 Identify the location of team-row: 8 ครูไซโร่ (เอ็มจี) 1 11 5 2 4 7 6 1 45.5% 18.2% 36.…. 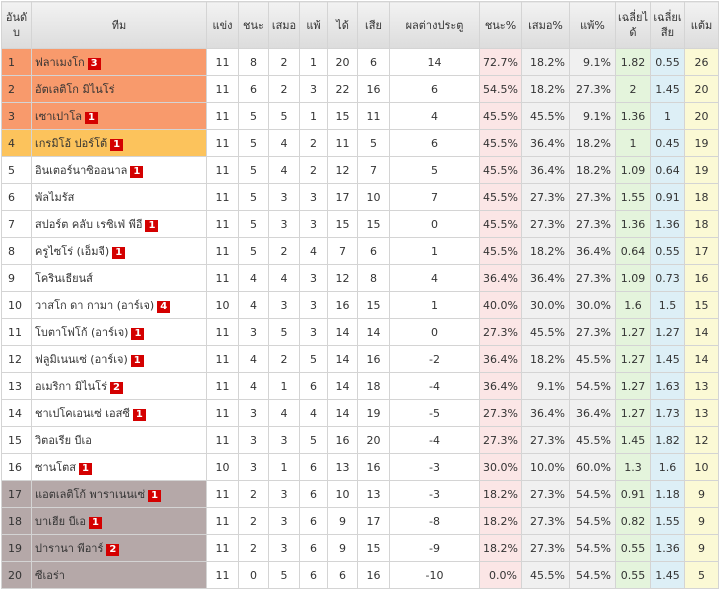
(360, 251).